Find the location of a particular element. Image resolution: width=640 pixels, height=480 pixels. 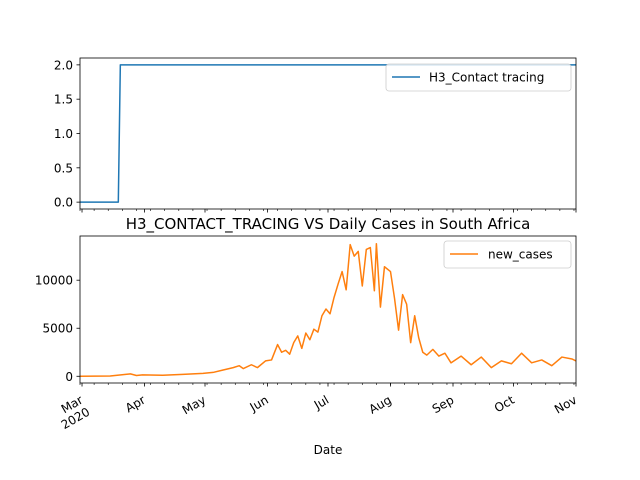

bottom-y-tick-label: 10000 is located at coordinates (54, 281).